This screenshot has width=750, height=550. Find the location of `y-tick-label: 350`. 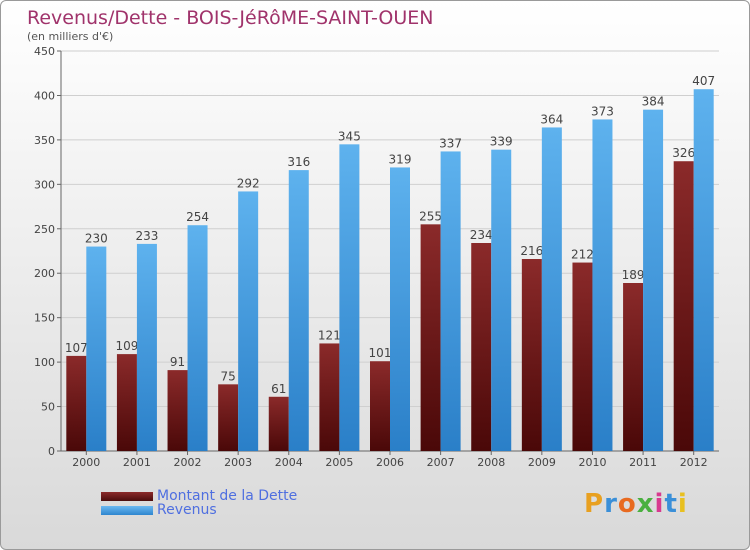

y-tick-label: 350 is located at coordinates (44, 140).